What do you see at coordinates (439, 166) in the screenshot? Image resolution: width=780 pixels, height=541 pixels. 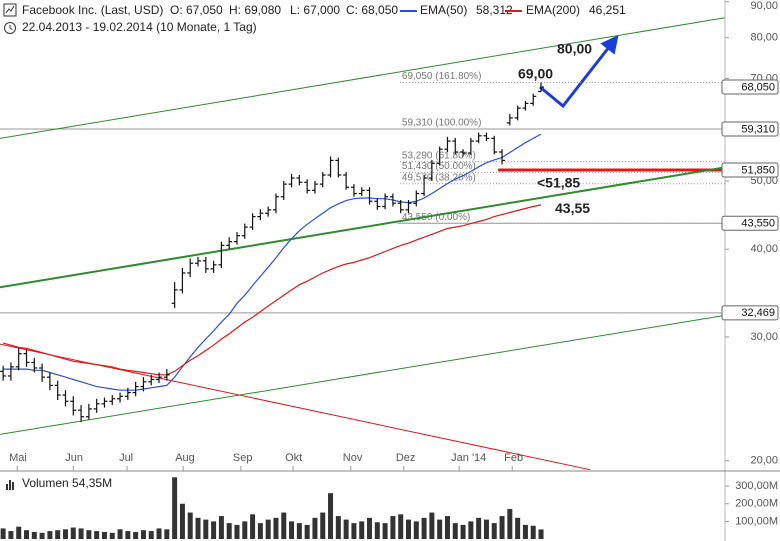 I see `fib-label: 51,430 (50.00%)` at bounding box center [439, 166].